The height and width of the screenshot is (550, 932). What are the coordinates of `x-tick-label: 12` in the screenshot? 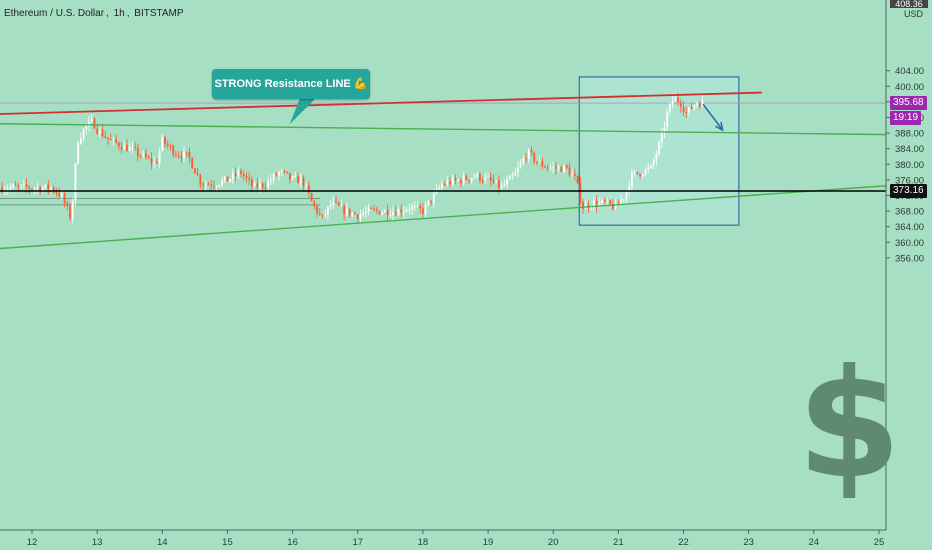 It's located at (32, 542).